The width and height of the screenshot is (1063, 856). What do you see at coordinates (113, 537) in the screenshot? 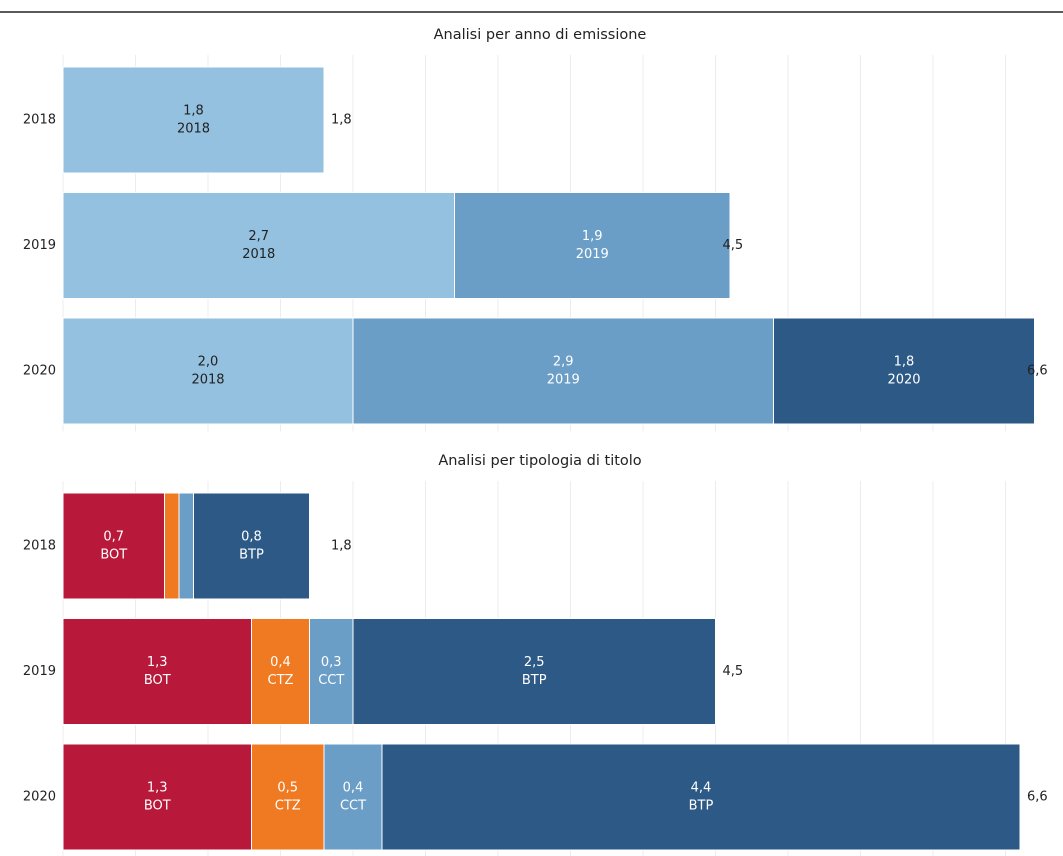
I see `segment-value-label: 0,7` at bounding box center [113, 537].